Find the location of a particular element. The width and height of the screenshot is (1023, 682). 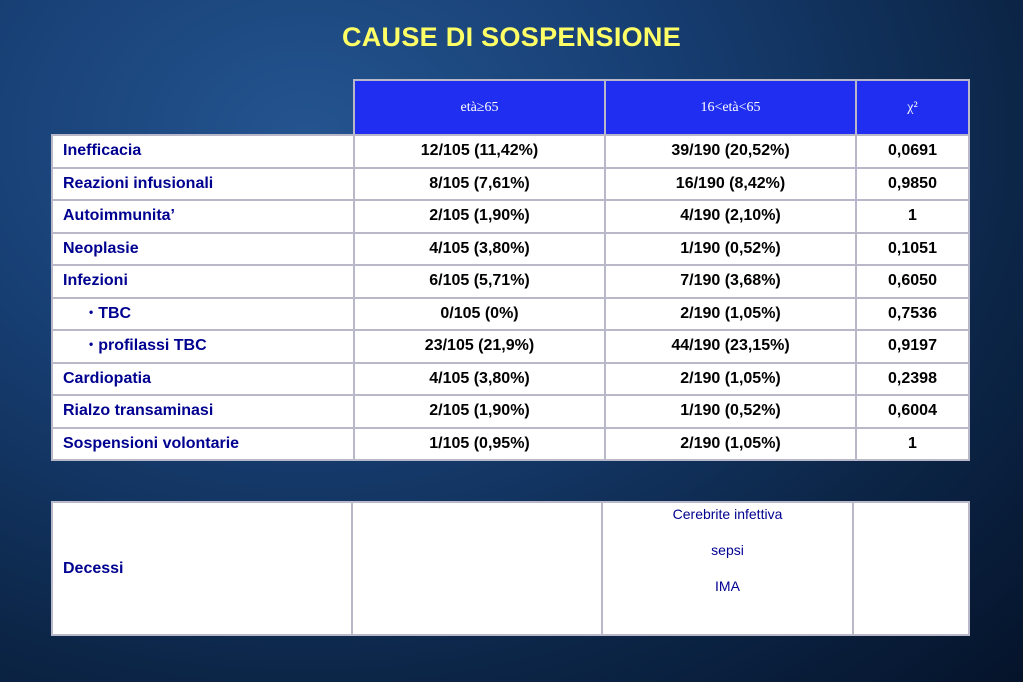

value-chi-square: 0,6050 is located at coordinates (912, 281).